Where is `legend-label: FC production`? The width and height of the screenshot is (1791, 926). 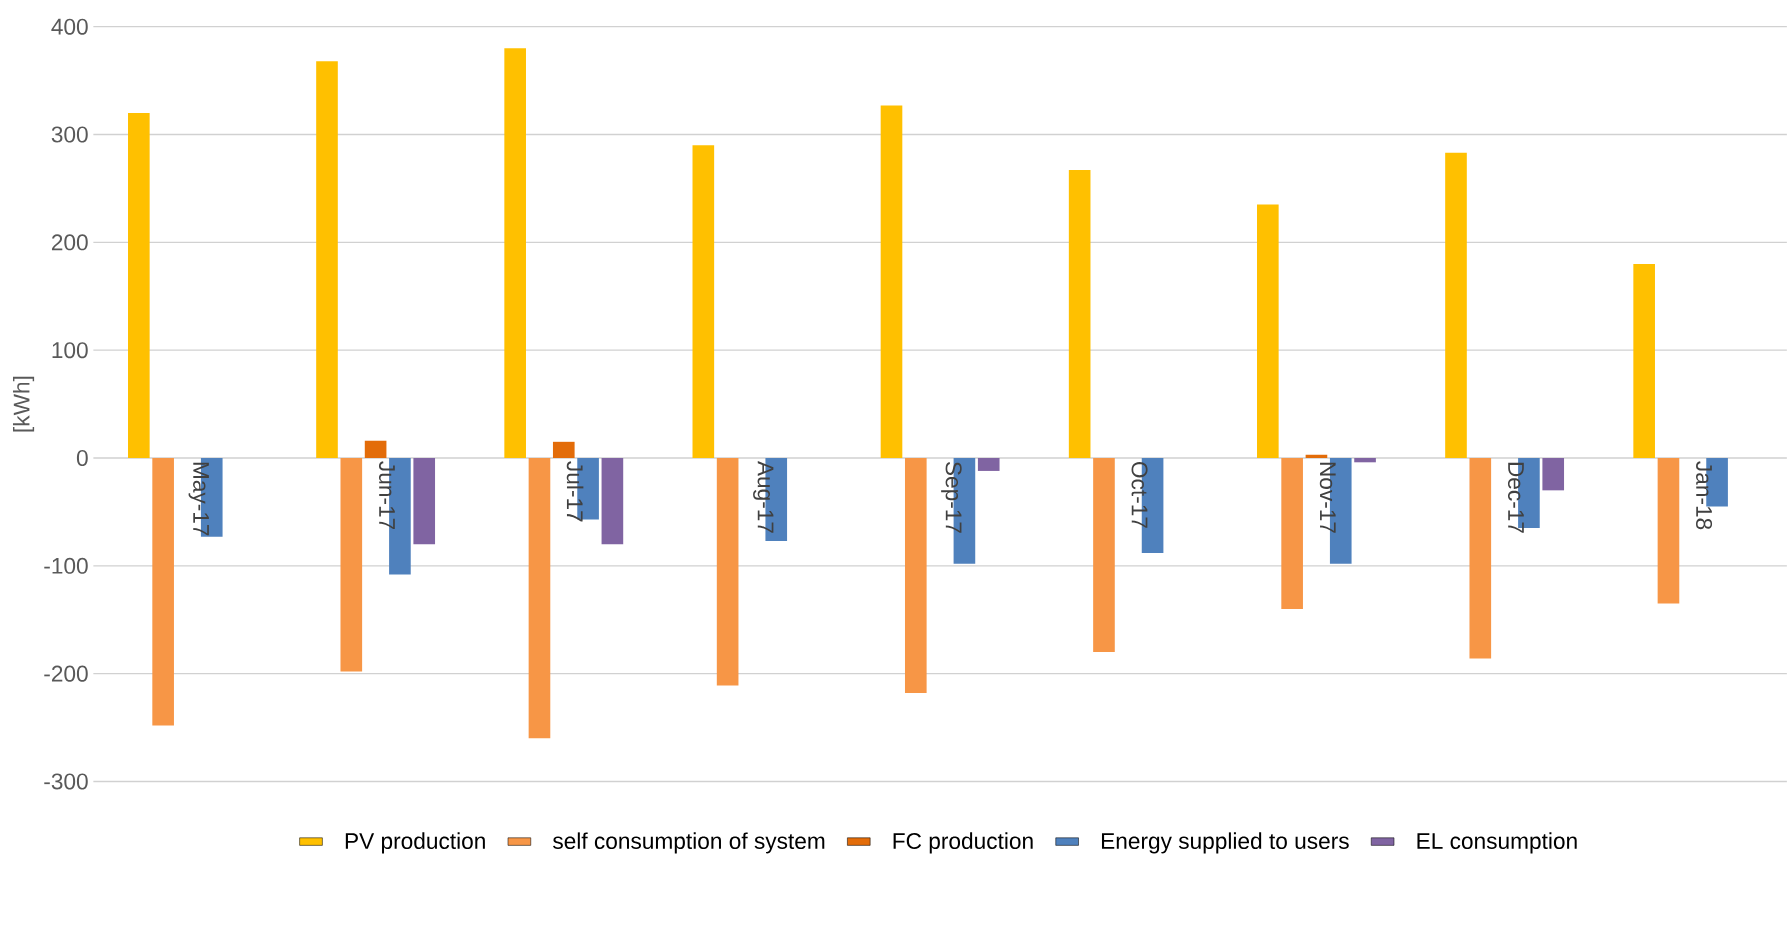
legend-label: FC production is located at coordinates (963, 843).